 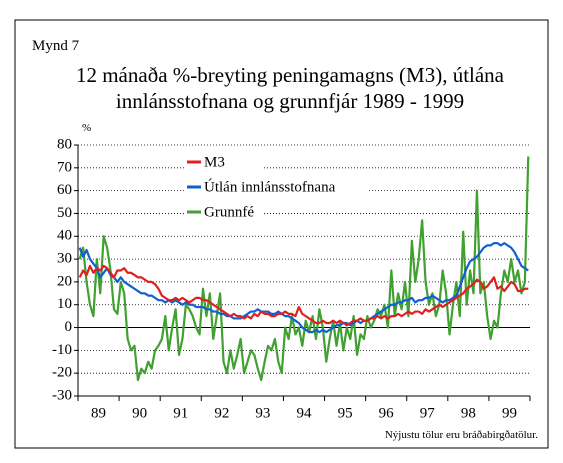 What do you see at coordinates (64, 190) in the screenshot?
I see `y-tick-label: 60` at bounding box center [64, 190].